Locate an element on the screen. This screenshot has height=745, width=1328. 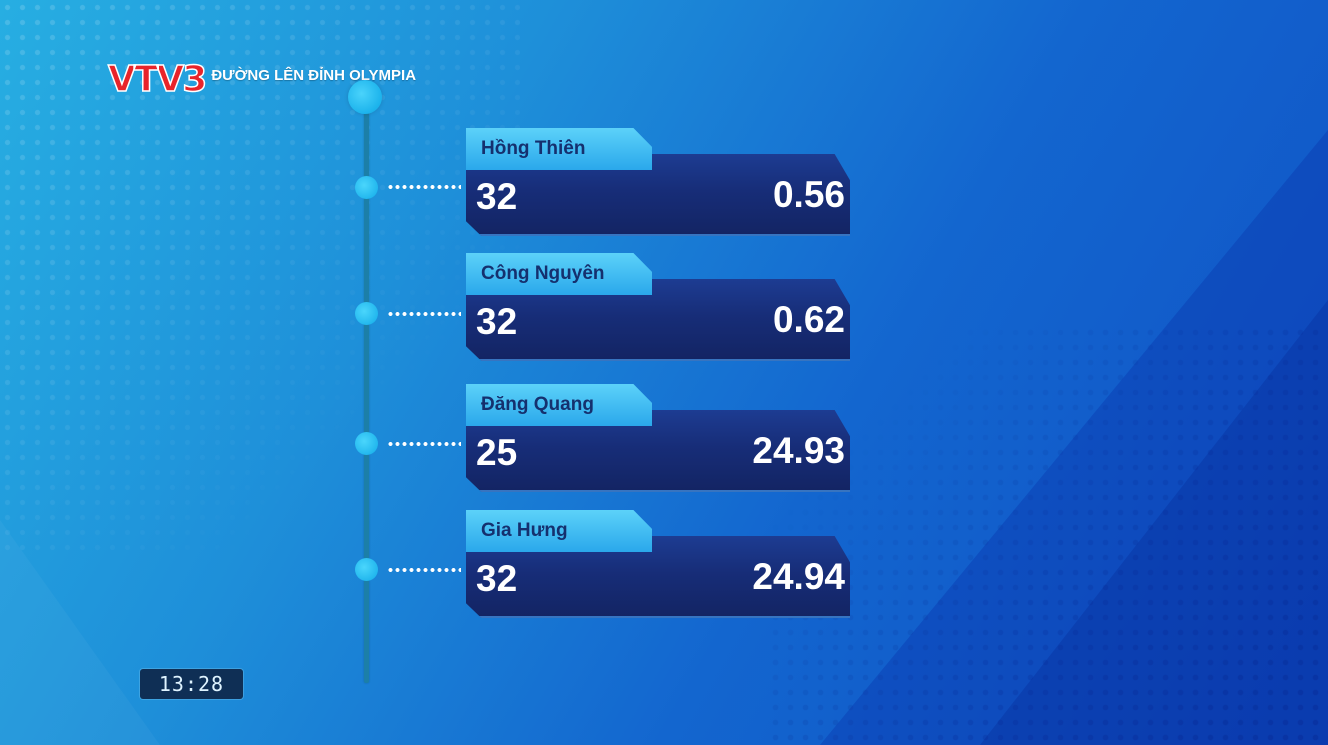
contestant-time: 0.62 is located at coordinates (808, 319).